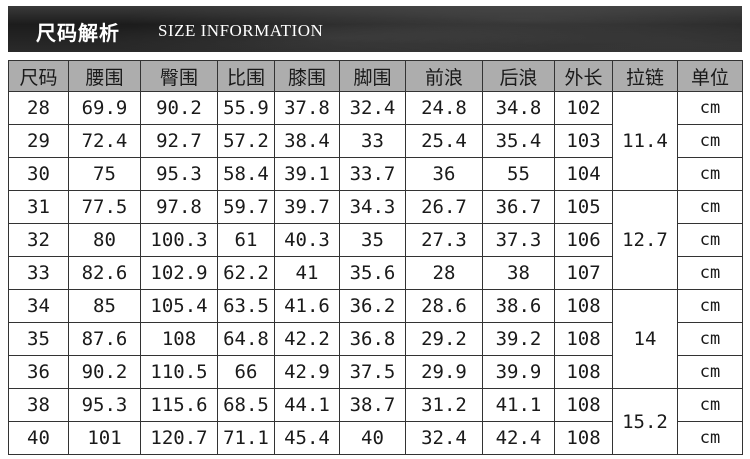 The width and height of the screenshot is (750, 459). Describe the element at coordinates (444, 207) in the screenshot. I see `table-cell: 26.7` at that location.